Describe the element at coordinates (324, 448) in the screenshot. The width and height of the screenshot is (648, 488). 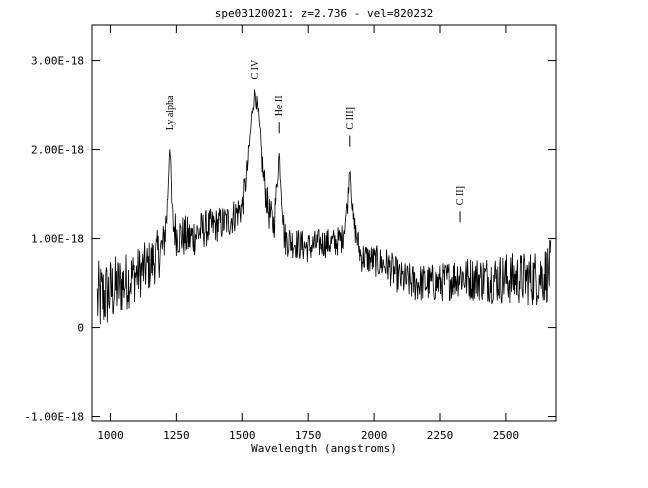
I see `x-axis-label: Wavelength (angstroms)` at that location.